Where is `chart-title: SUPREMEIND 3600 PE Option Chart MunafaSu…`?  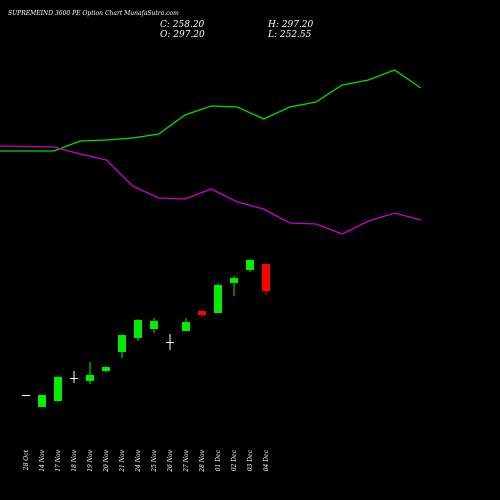
chart-title: SUPREMEIND 3600 PE Option Chart MunafaSu… is located at coordinates (93, 13).